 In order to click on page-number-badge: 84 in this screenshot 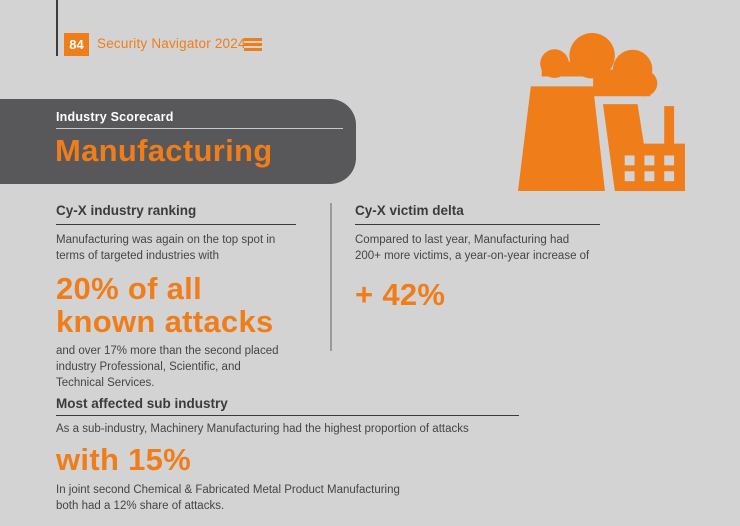, I will do `click(76, 44)`.